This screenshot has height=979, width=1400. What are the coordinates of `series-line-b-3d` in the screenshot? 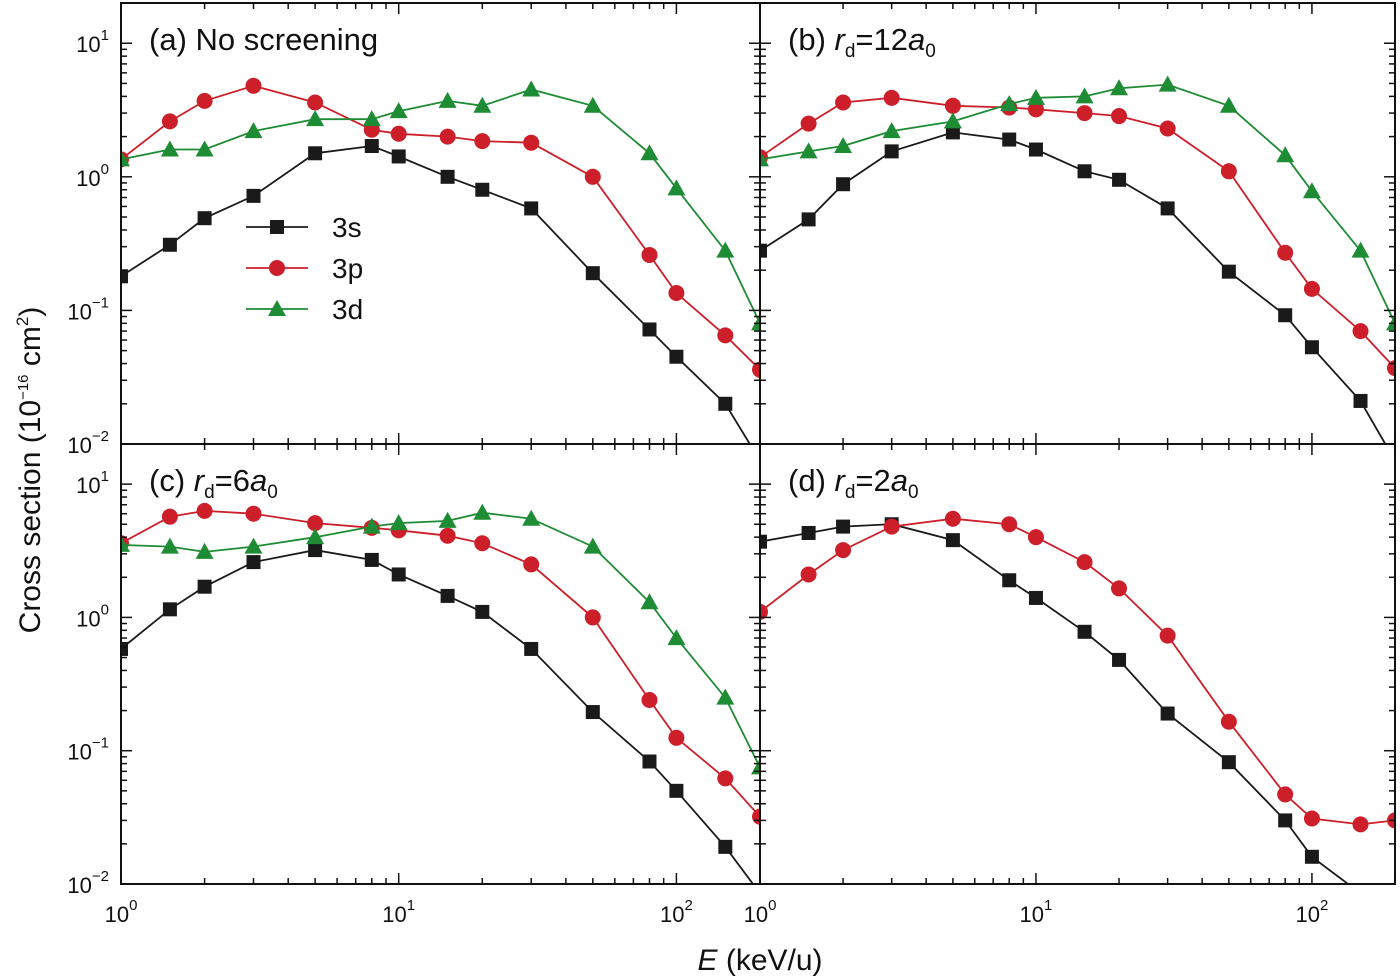 It's located at (1077, 203).